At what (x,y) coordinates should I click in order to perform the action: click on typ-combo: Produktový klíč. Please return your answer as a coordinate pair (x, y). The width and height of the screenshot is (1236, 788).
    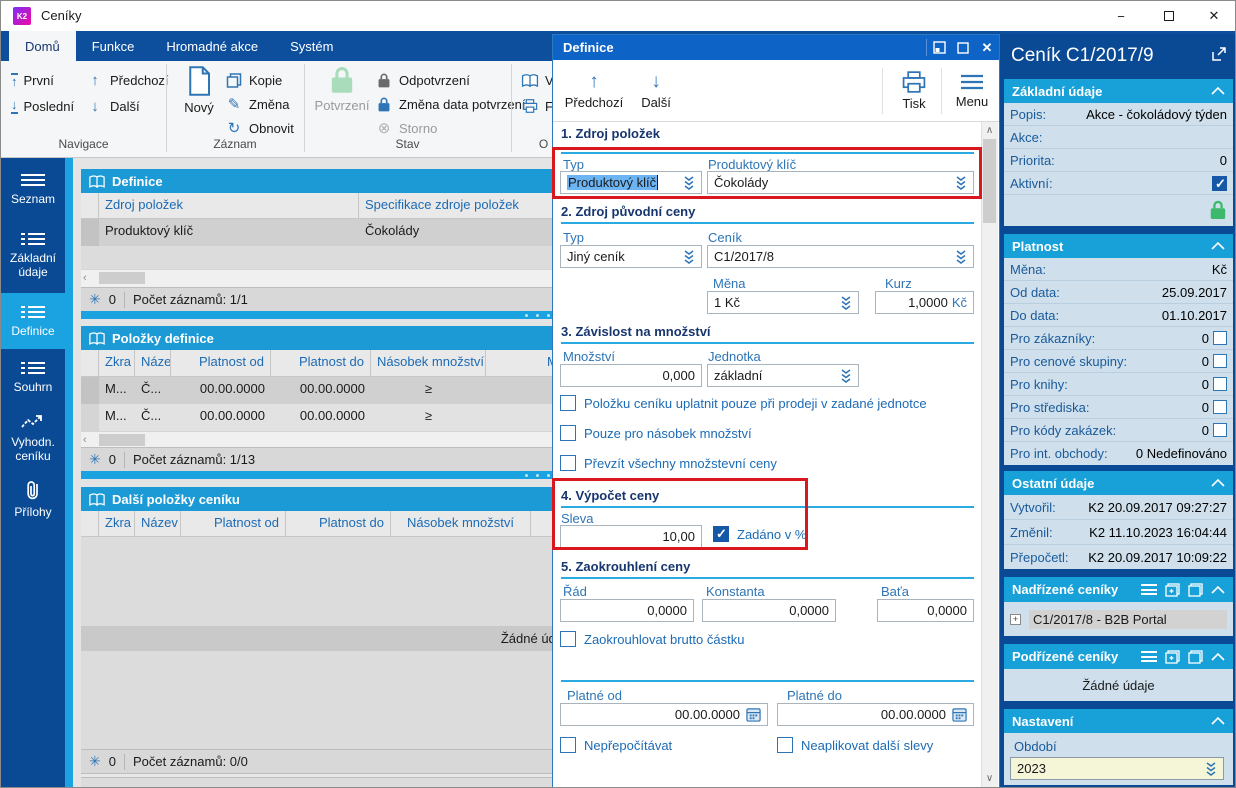
    Looking at the image, I should click on (631, 182).